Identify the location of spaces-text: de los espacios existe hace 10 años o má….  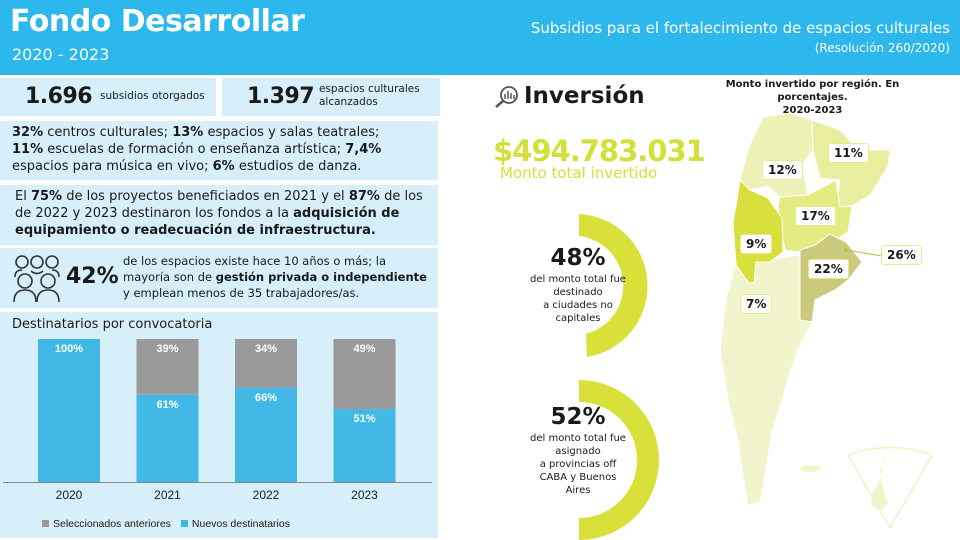
(279, 277).